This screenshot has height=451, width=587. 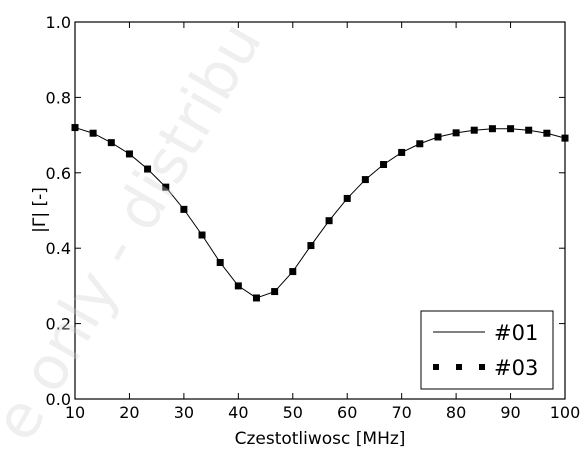 What do you see at coordinates (456, 412) in the screenshot?
I see `x-tick-label: 80` at bounding box center [456, 412].